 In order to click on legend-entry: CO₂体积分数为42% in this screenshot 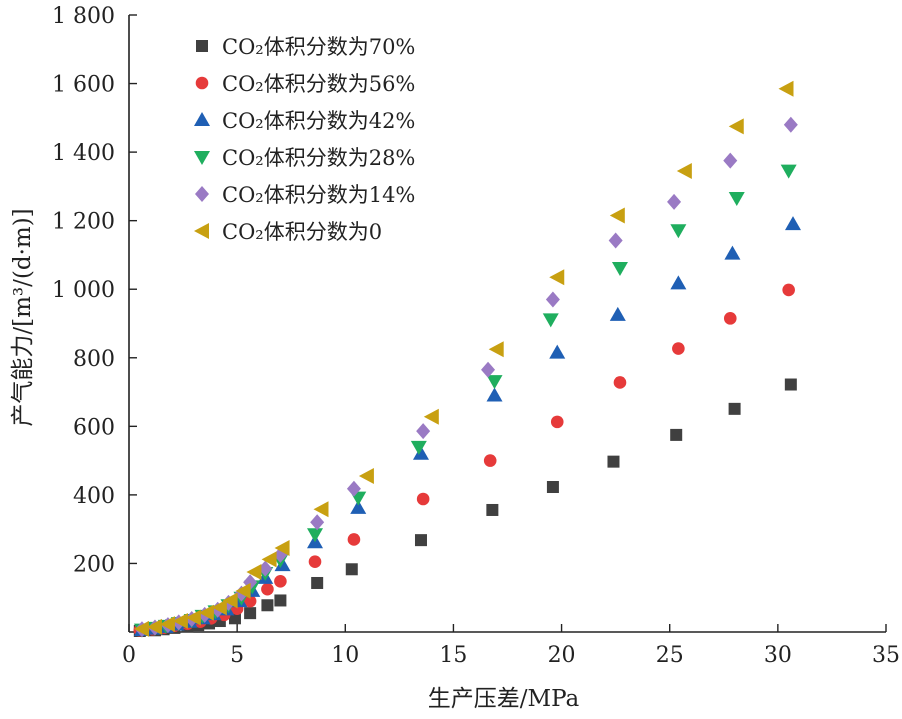, I will do `click(304, 121)`.